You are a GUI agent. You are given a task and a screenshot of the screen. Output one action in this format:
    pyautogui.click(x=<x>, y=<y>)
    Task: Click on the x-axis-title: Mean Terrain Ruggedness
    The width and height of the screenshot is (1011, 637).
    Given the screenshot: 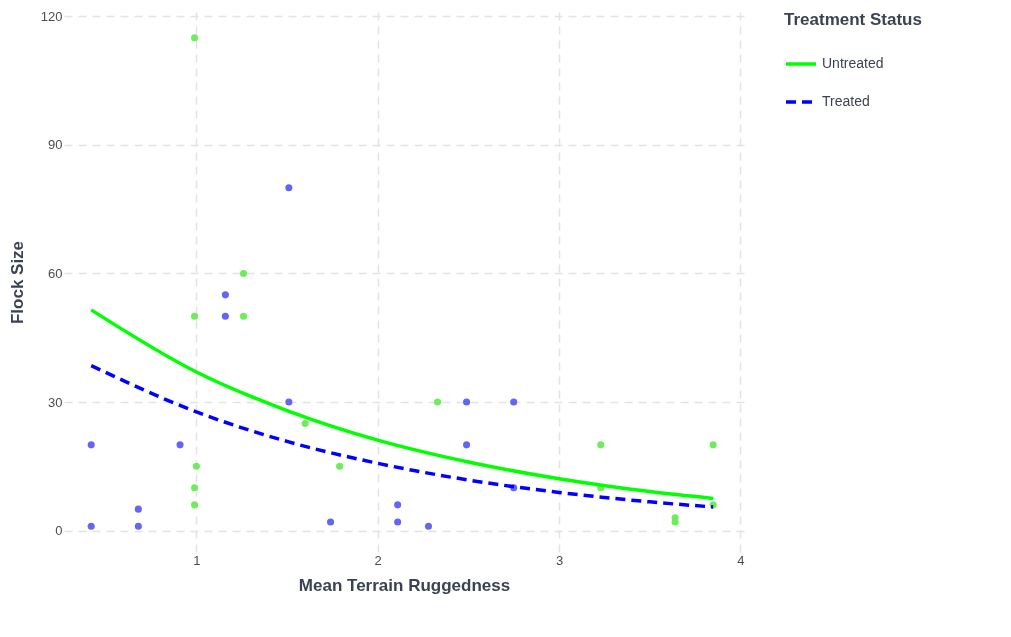 What is the action you would take?
    pyautogui.click(x=404, y=585)
    